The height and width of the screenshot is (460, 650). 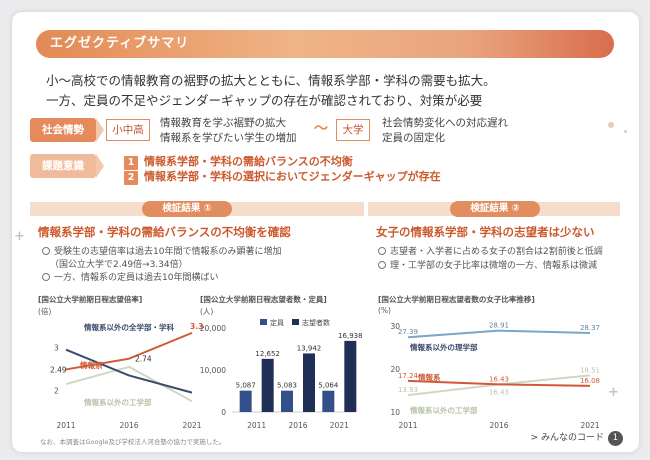 I want to click on chart-counts-title: [国公立大学前期日程志望者数・定員], so click(x=263, y=299).